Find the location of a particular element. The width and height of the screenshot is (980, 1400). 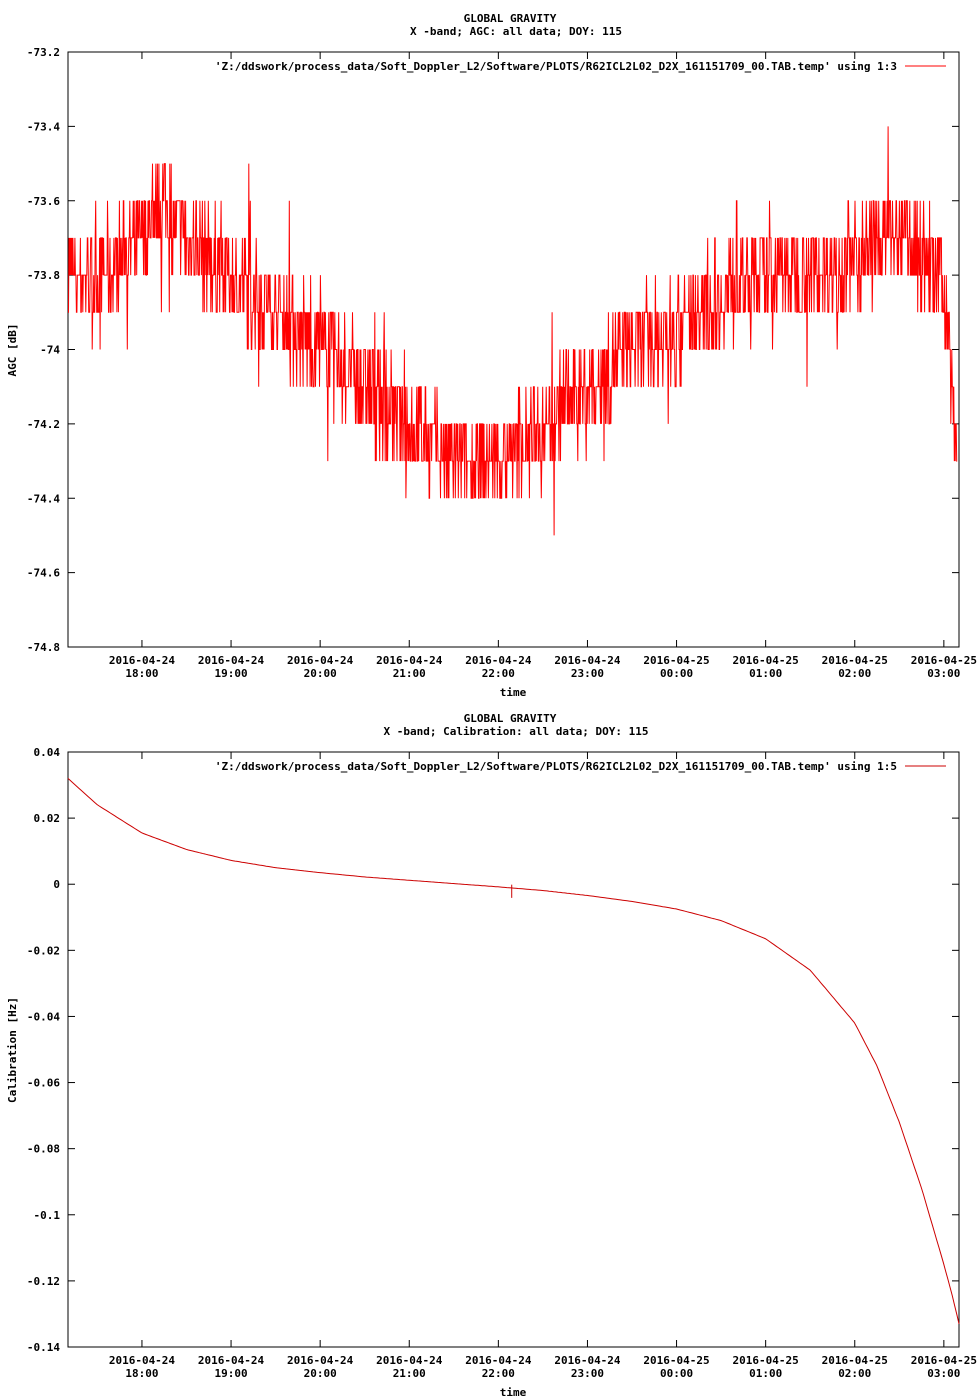

calibration-chart-title: GLOBAL GRAVITY is located at coordinates (510, 718).